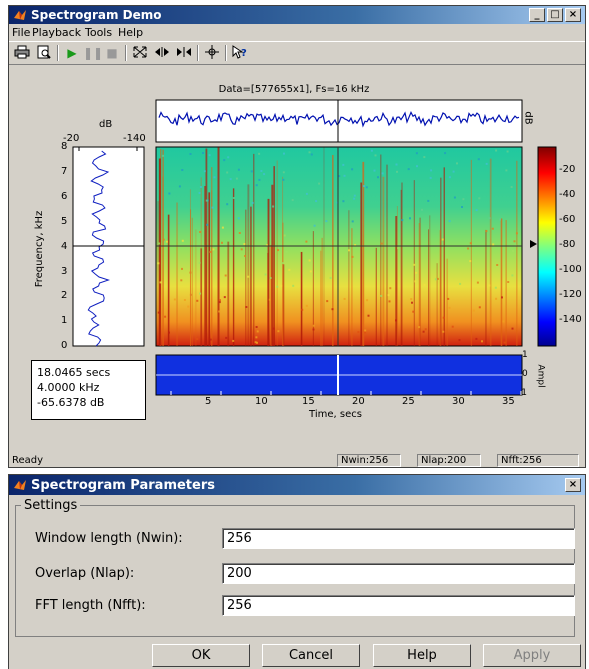  I want to click on readout-frequency: 4.0000 kHz, so click(68, 387).